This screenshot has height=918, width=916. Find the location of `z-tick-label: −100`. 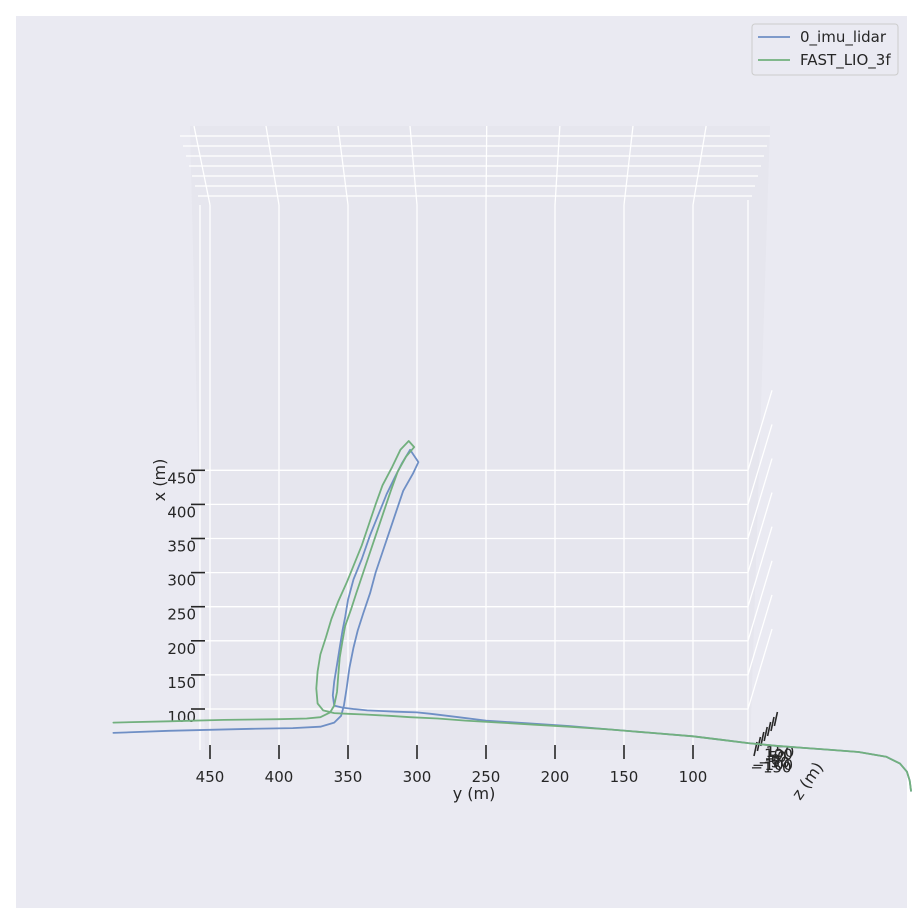

z-tick-label: −100 is located at coordinates (772, 765).